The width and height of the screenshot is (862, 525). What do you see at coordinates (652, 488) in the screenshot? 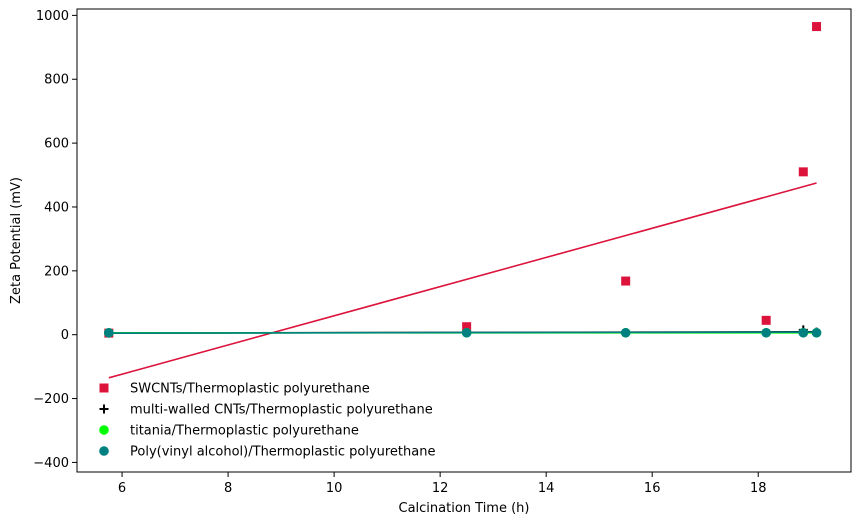
I see `x-tick-label: 16` at bounding box center [652, 488].